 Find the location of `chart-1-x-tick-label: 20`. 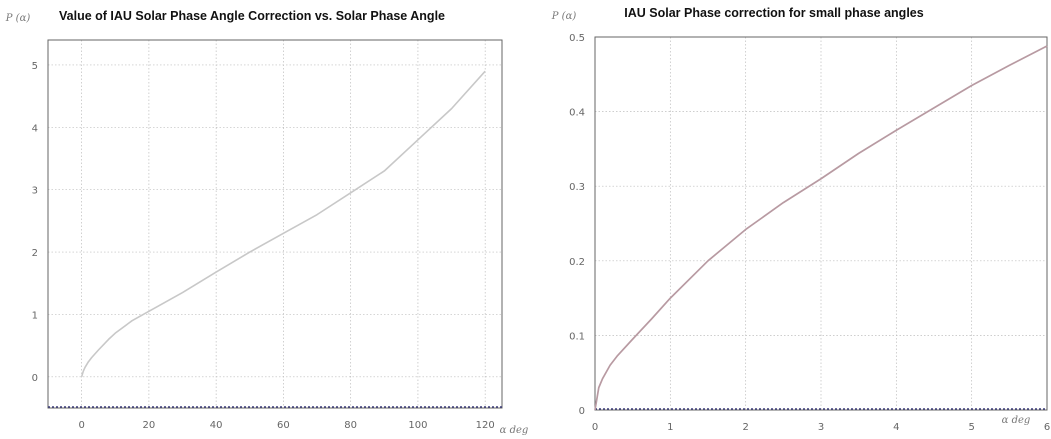

chart-1-x-tick-label: 20 is located at coordinates (149, 425).